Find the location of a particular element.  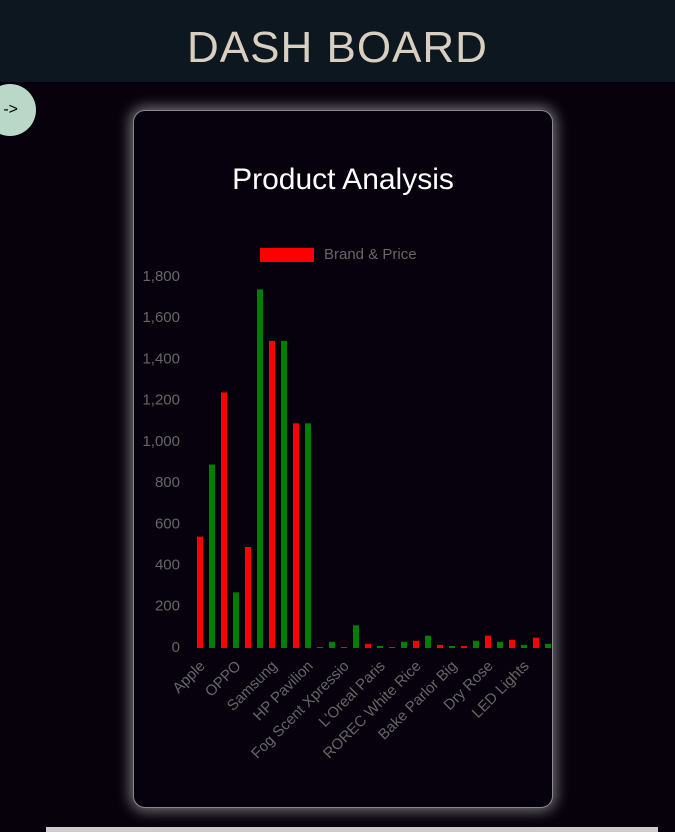

y-tick-label: 1,800 is located at coordinates (161, 276).